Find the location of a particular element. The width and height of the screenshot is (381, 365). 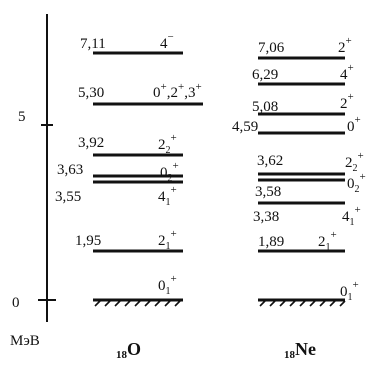

energy-label: 3,63 is located at coordinates (70, 170).